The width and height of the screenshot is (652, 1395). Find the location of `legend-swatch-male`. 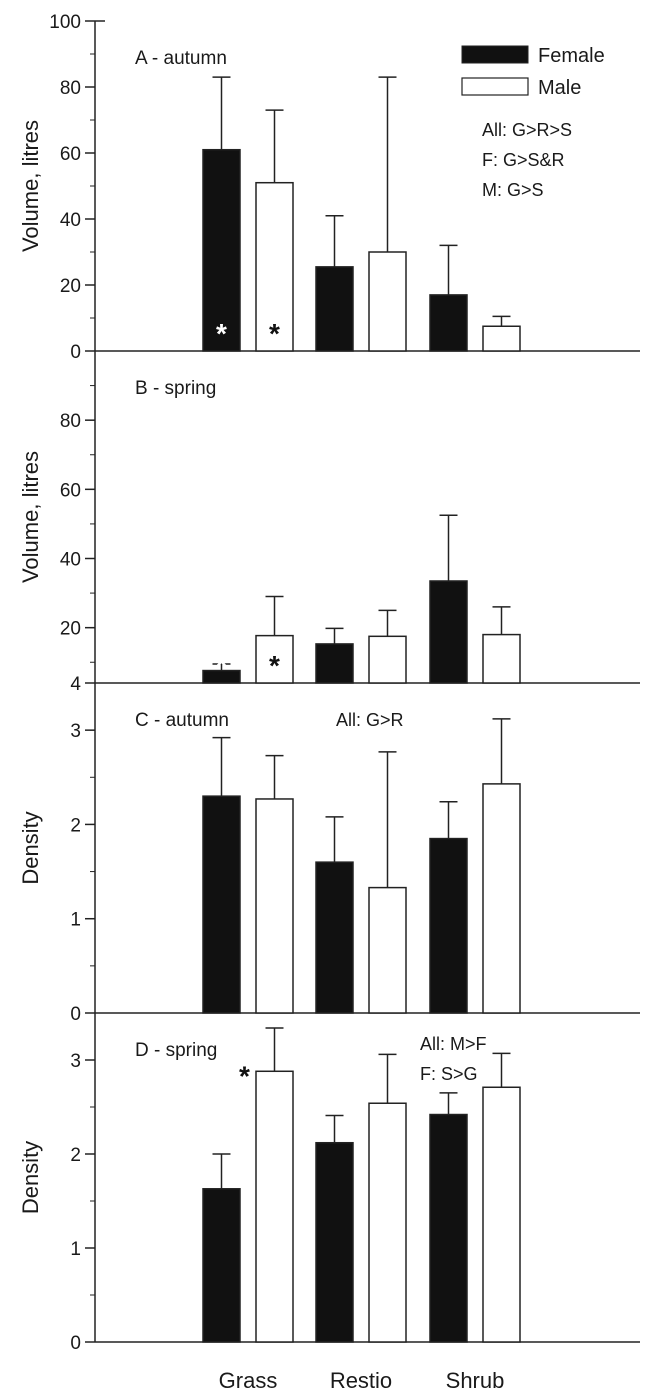

legend-swatch-male is located at coordinates (495, 86).